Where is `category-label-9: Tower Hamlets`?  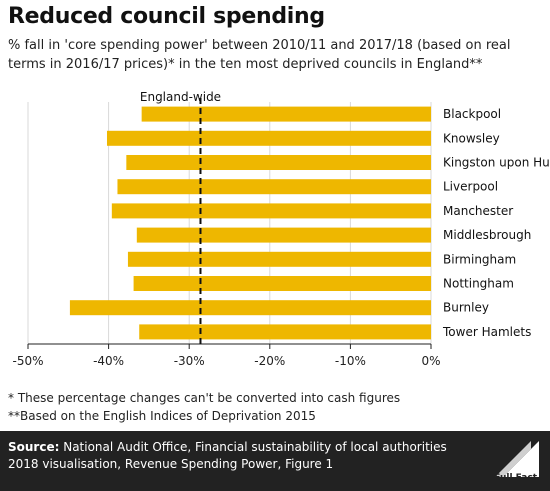
category-label-9: Tower Hamlets is located at coordinates (486, 332).